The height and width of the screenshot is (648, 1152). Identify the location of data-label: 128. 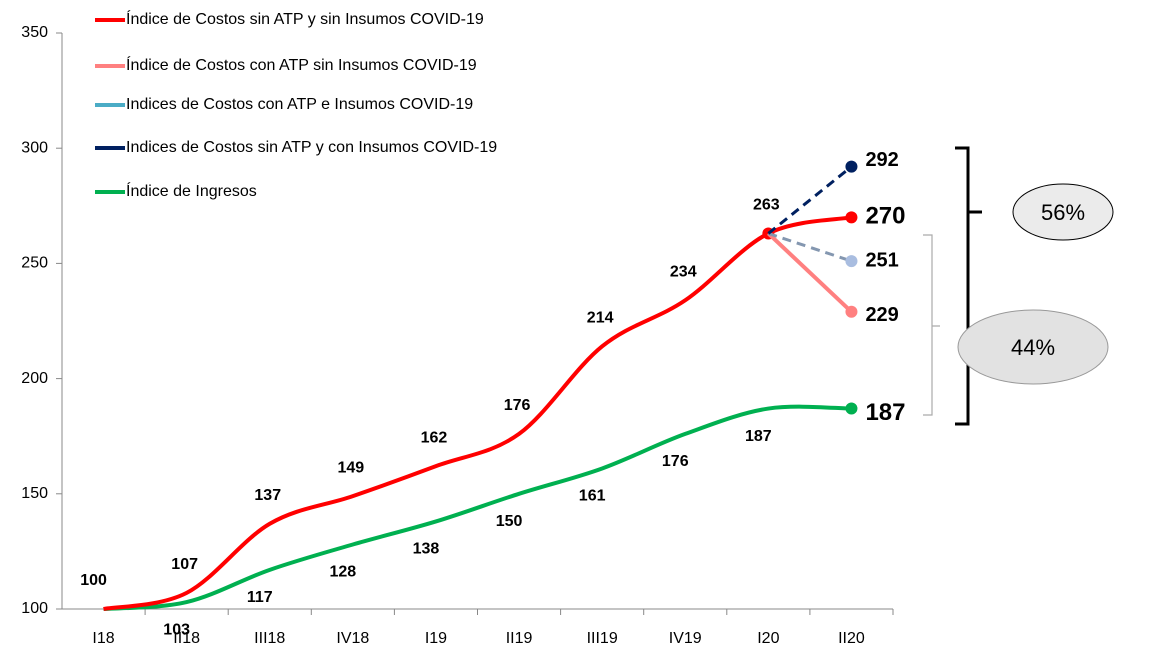
(342, 572).